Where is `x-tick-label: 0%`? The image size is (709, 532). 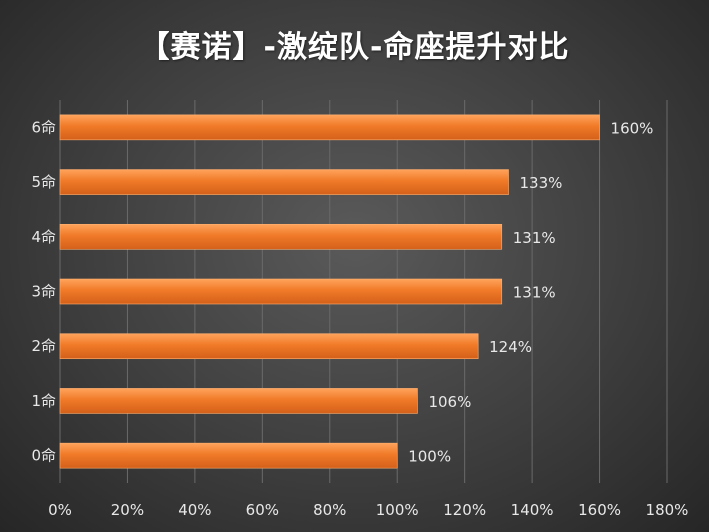
x-tick-label: 0% is located at coordinates (60, 510).